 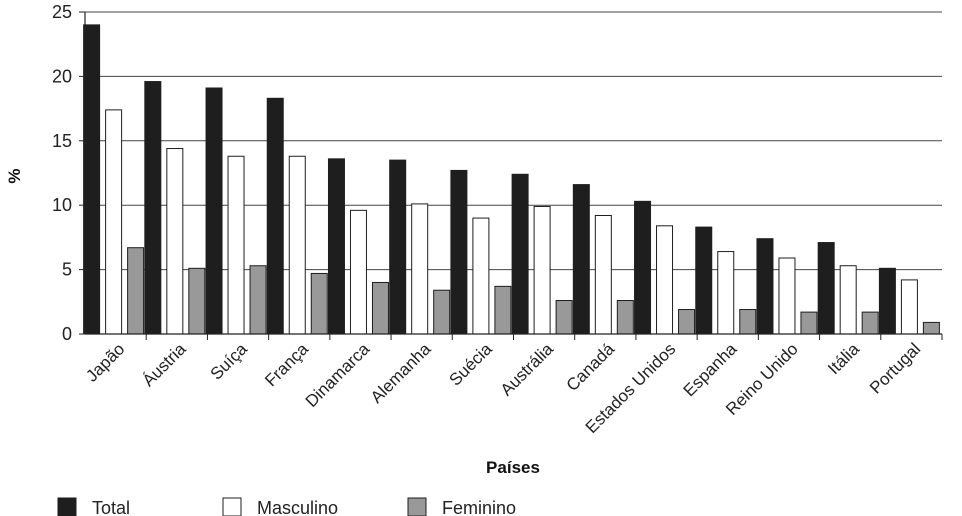 I want to click on y-tick-label: 5, so click(x=67, y=270).